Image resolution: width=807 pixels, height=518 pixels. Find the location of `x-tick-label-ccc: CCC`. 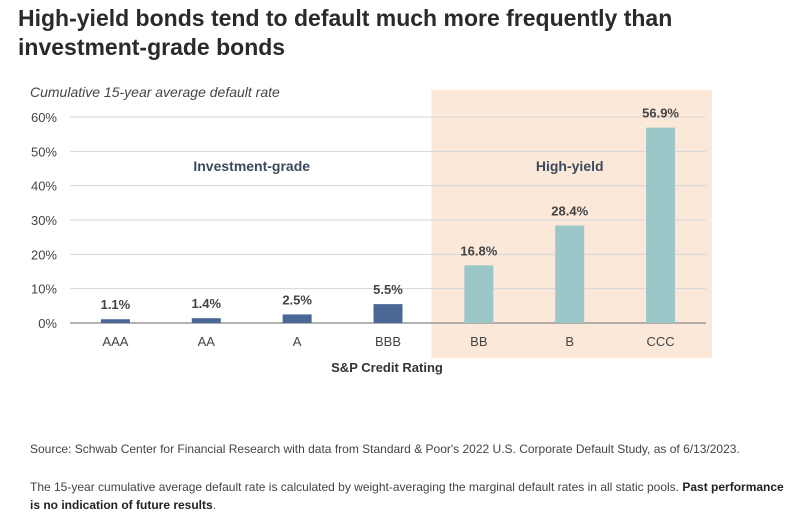

x-tick-label-ccc: CCC is located at coordinates (660, 341).